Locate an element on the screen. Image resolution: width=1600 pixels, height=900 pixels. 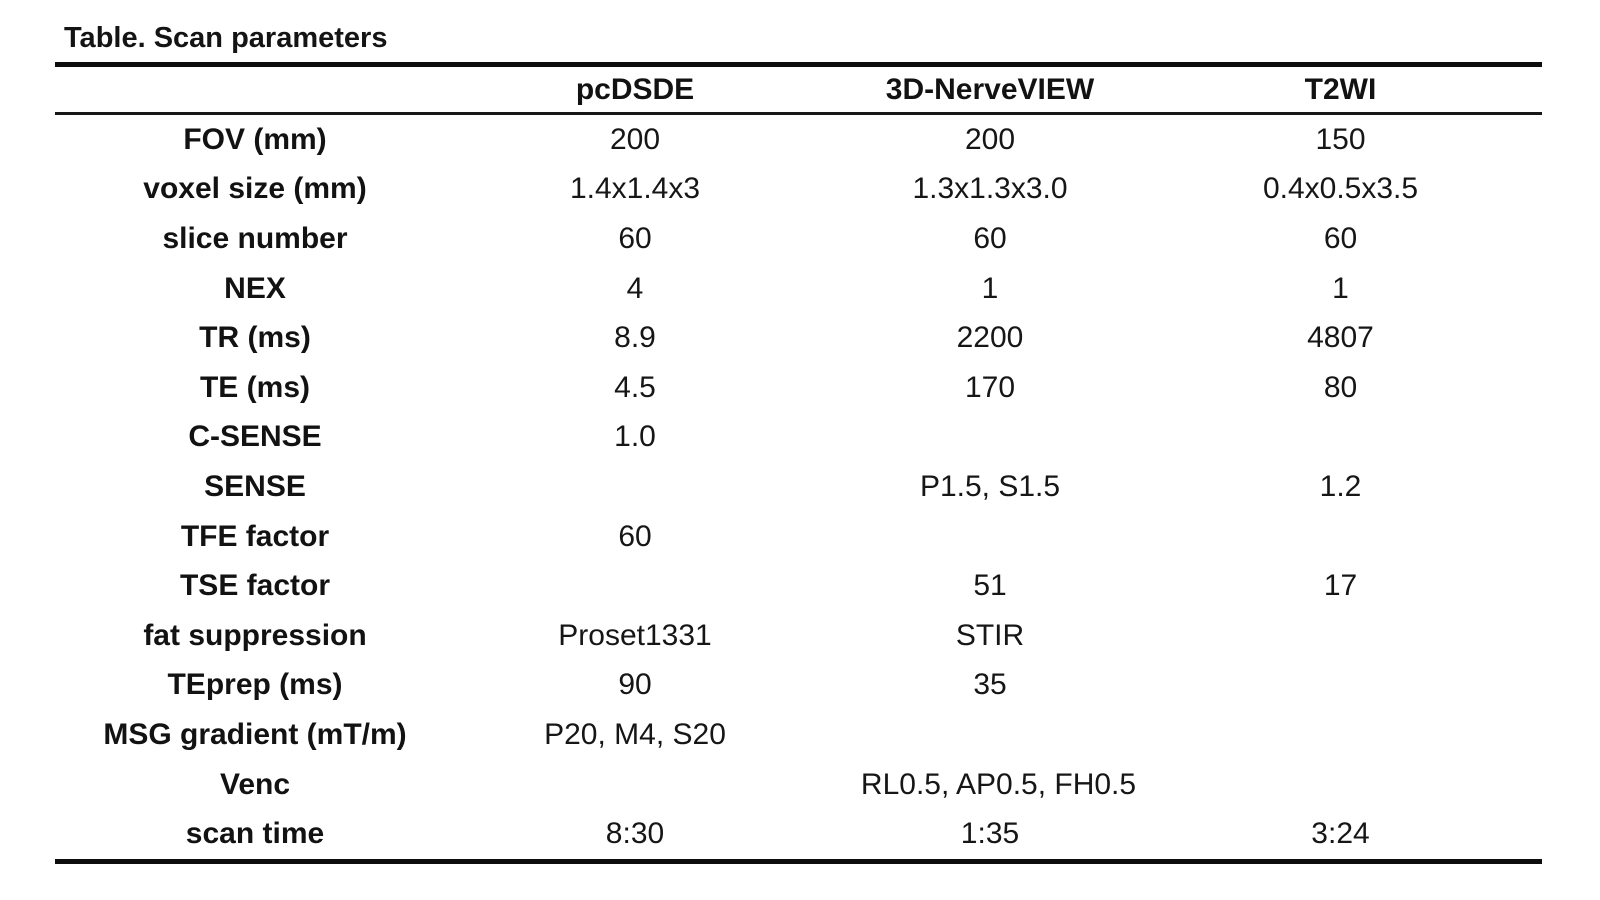
table-row: Venc RL0.5, AP0.5, FH0.5 is located at coordinates (798, 785).